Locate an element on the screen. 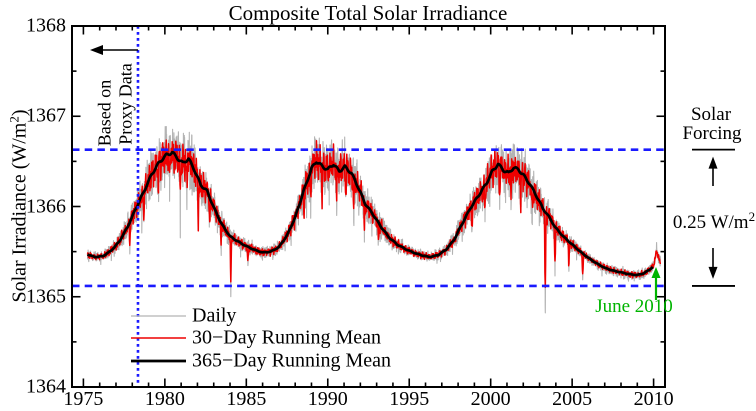 The width and height of the screenshot is (756, 411). forcing-value-label: 0.25 W/m2 is located at coordinates (714, 221).